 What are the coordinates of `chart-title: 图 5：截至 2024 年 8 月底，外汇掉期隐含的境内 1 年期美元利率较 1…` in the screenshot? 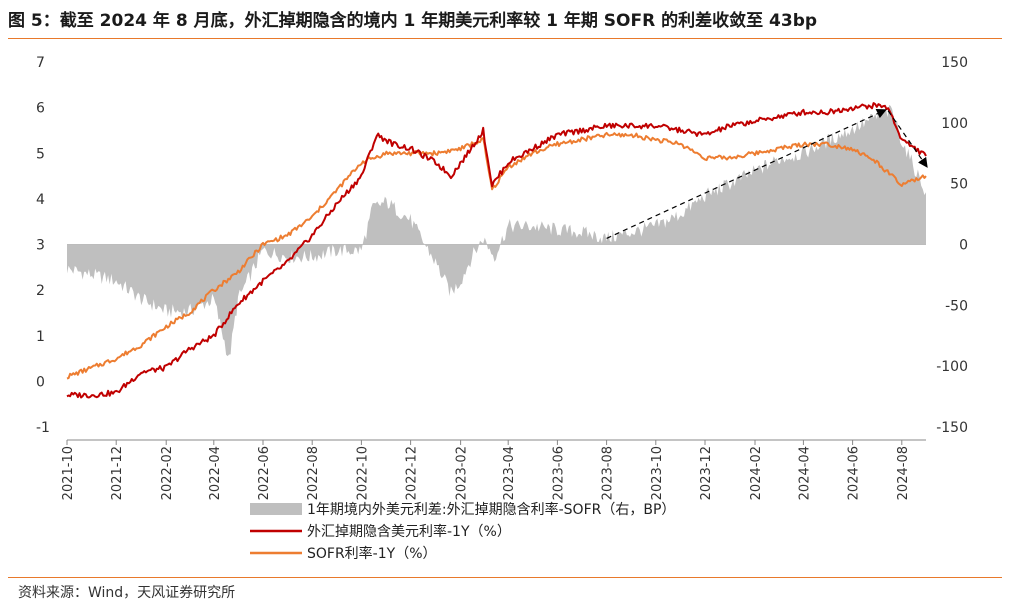 It's located at (413, 21).